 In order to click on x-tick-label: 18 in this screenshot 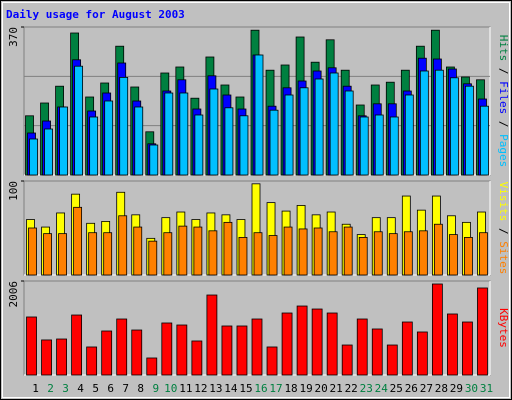, I will do `click(290, 388)`.